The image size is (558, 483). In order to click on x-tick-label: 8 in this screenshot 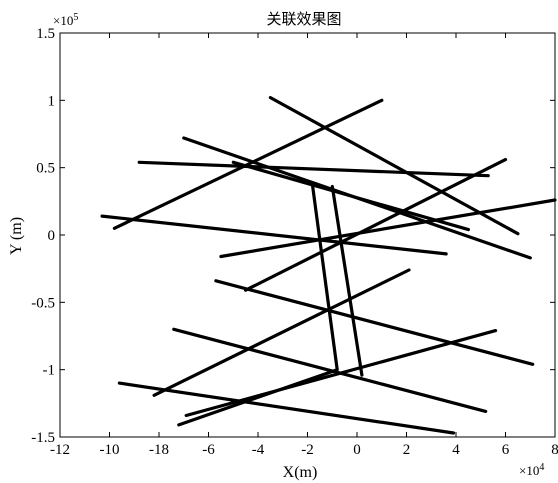, I will do `click(554, 450)`.